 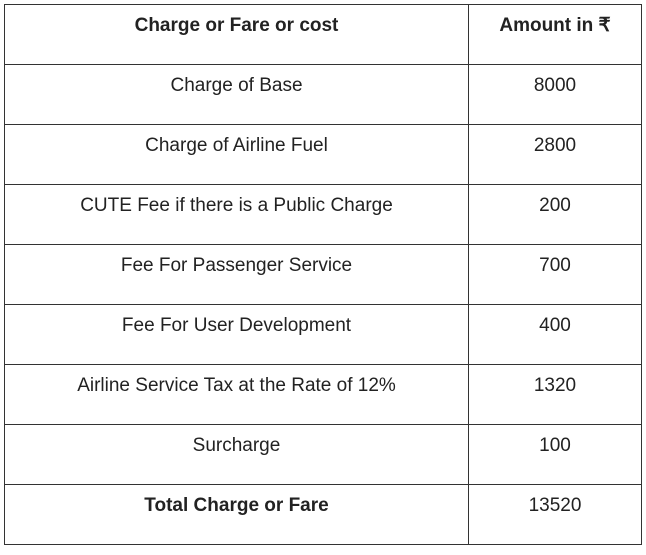 I want to click on table-row: Charge of Base 8000, so click(x=323, y=94).